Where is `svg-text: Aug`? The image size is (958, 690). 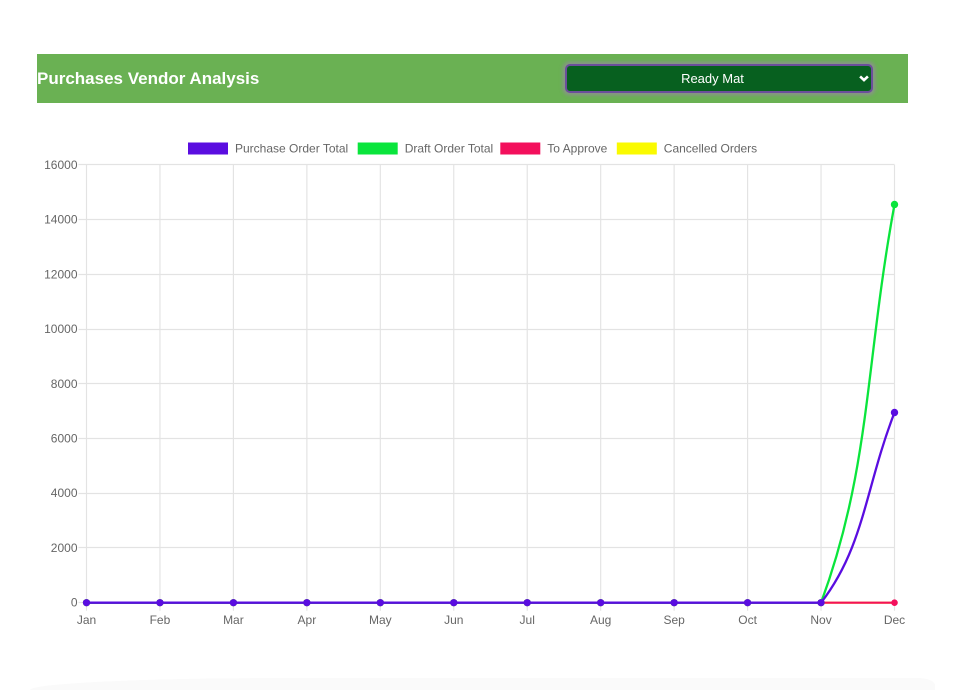
svg-text: Aug is located at coordinates (600, 620).